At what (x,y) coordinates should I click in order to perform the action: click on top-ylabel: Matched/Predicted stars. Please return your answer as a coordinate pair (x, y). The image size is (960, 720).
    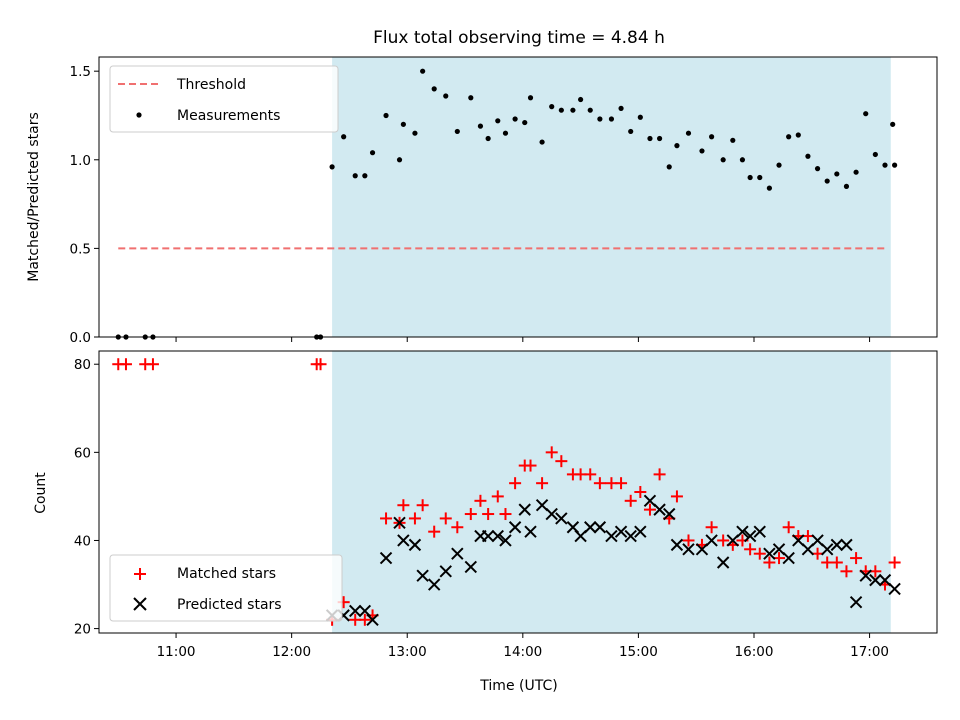
    Looking at the image, I should click on (34, 197).